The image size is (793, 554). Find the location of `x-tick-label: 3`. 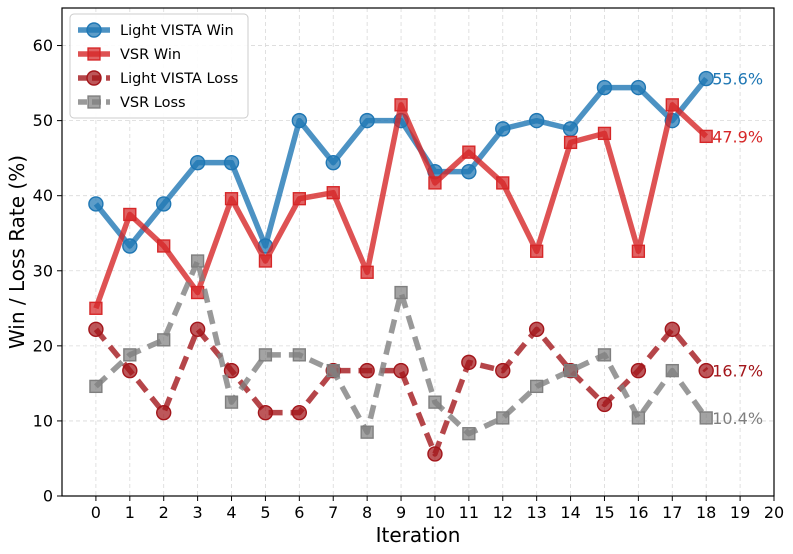

x-tick-label: 3 is located at coordinates (198, 512).